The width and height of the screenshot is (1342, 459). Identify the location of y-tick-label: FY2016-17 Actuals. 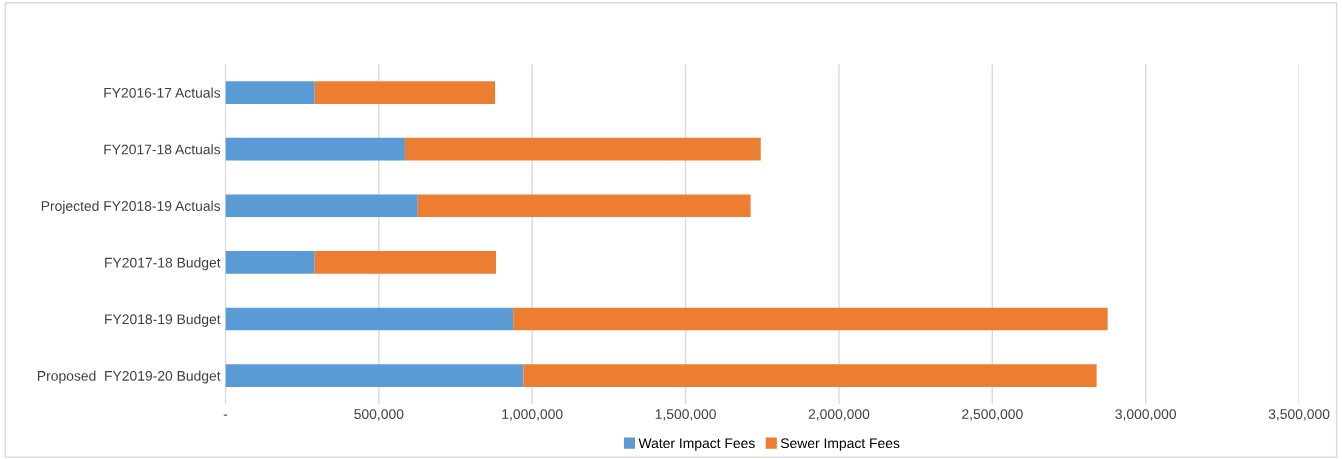
(162, 92).